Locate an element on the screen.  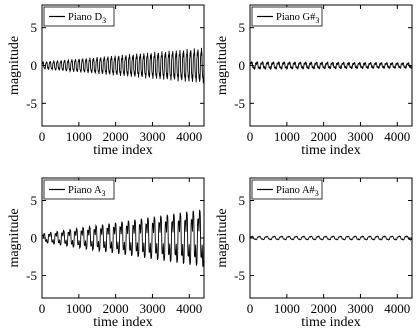
legend-label: Piano A#3 is located at coordinates (297, 191).